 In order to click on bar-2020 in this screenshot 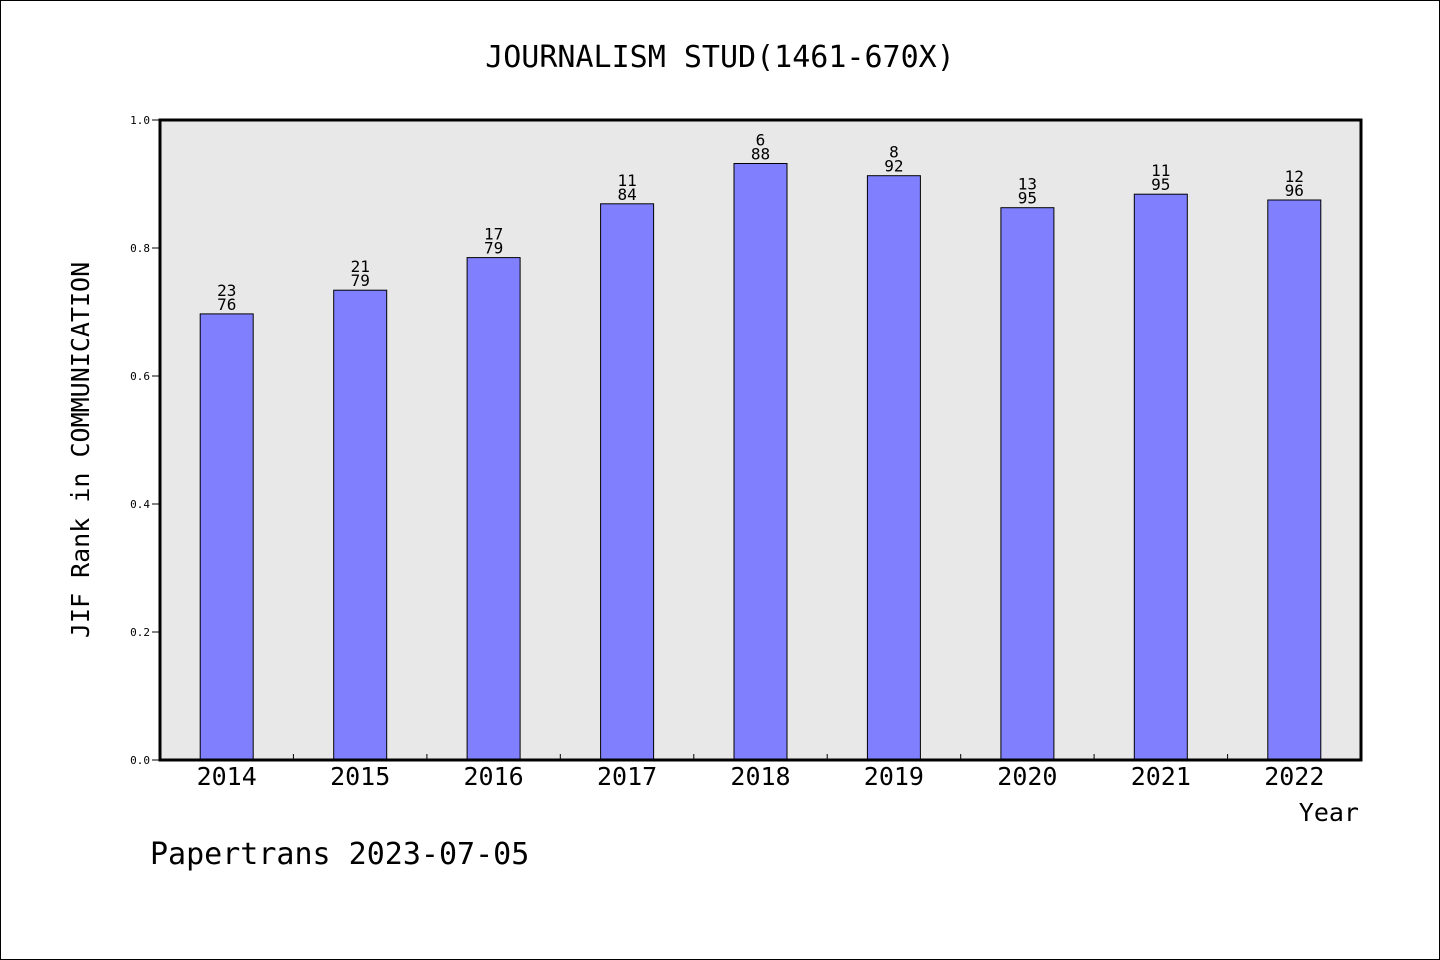, I will do `click(1027, 484)`.